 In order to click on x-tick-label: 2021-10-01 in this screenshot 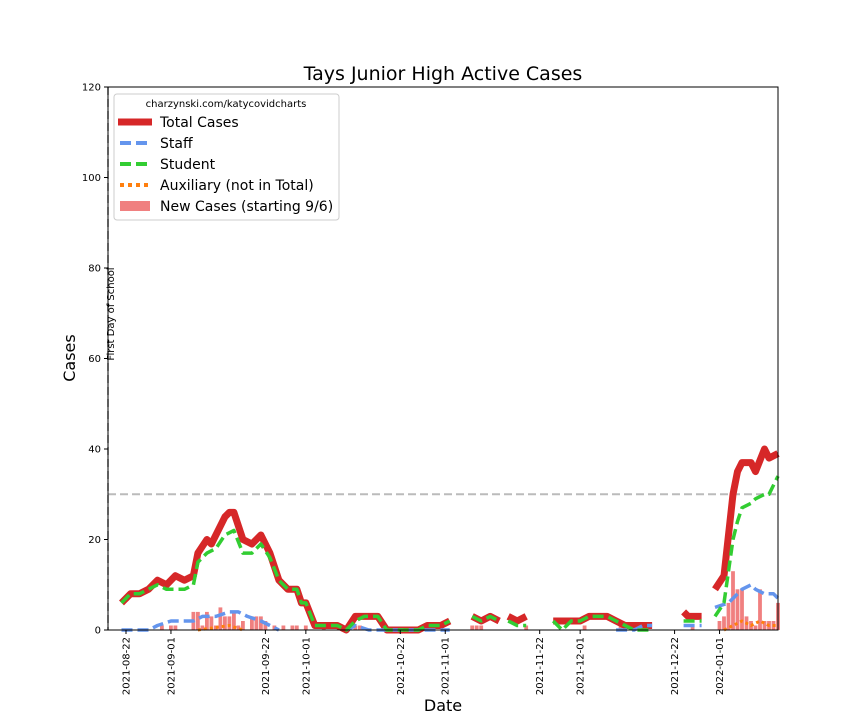, I will do `click(306, 666)`.